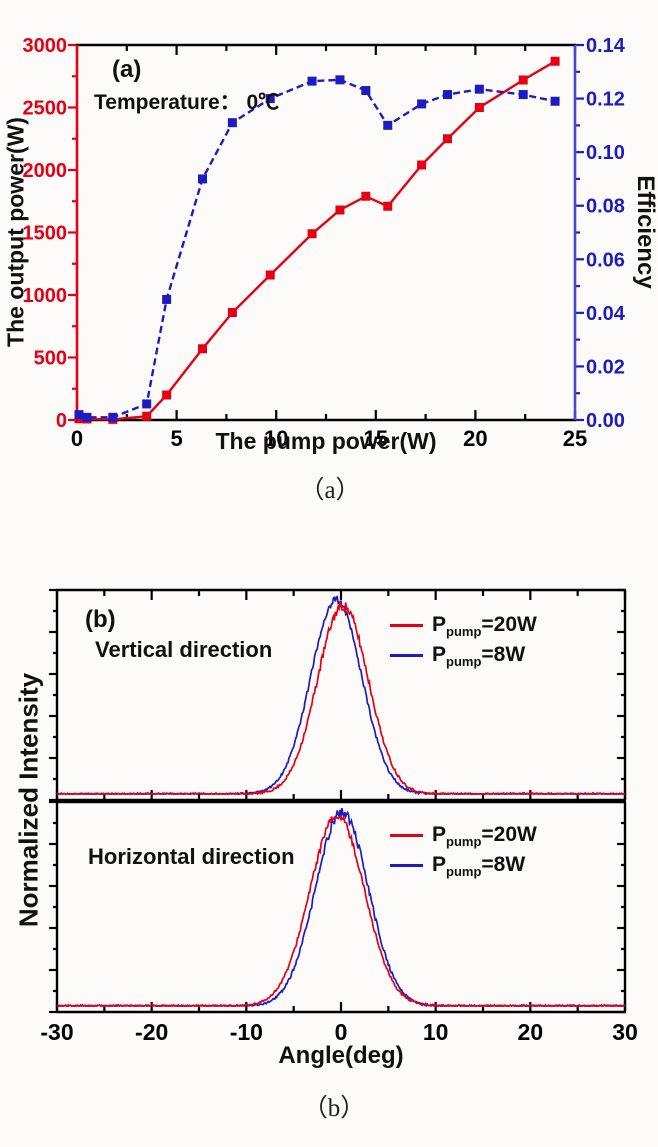 This screenshot has width=658, height=1147. What do you see at coordinates (45, 109) in the screenshot?
I see `svg-text: 2500` at bounding box center [45, 109].